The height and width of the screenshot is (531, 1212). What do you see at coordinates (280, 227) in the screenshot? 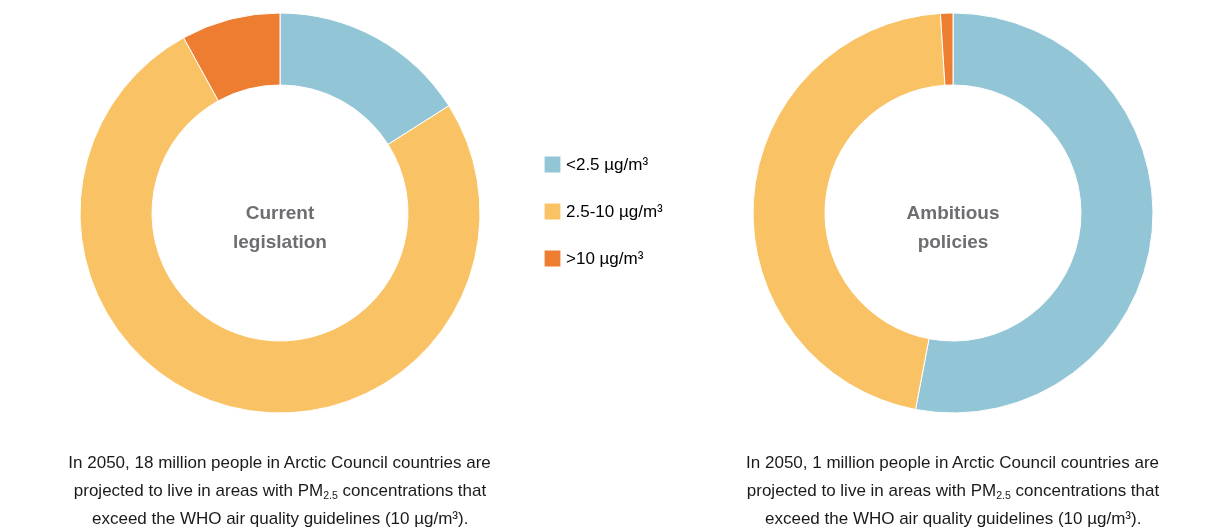
I see `text: Current legislation` at bounding box center [280, 227].